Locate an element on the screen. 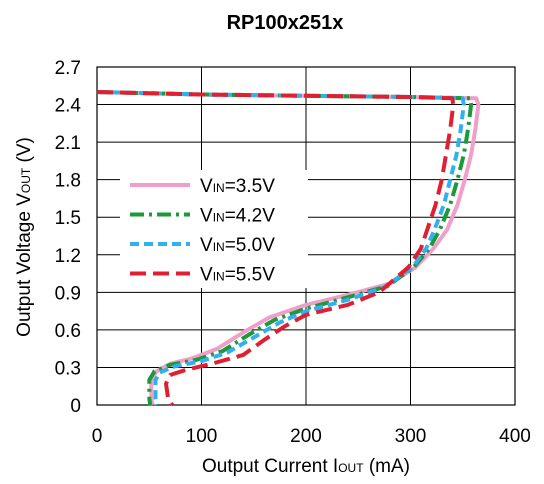 The width and height of the screenshot is (544, 484). legend: VIN=3.5V VIN=4.2V VIN=5.0V VIN=5.5V is located at coordinates (214, 229).